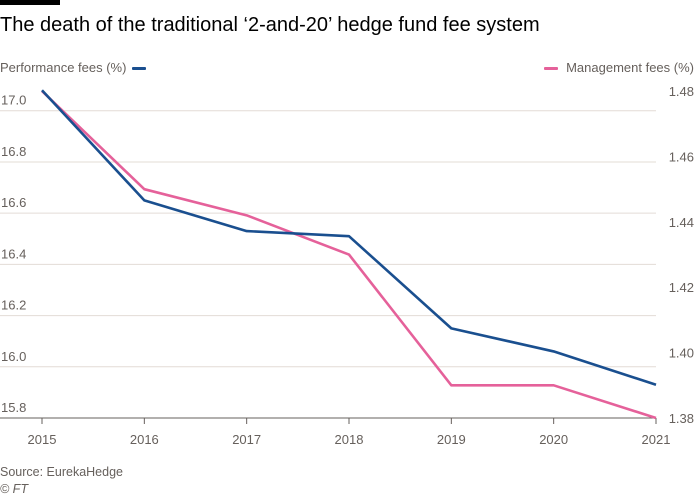  What do you see at coordinates (656, 439) in the screenshot?
I see `x-tick-label: 2021` at bounding box center [656, 439].